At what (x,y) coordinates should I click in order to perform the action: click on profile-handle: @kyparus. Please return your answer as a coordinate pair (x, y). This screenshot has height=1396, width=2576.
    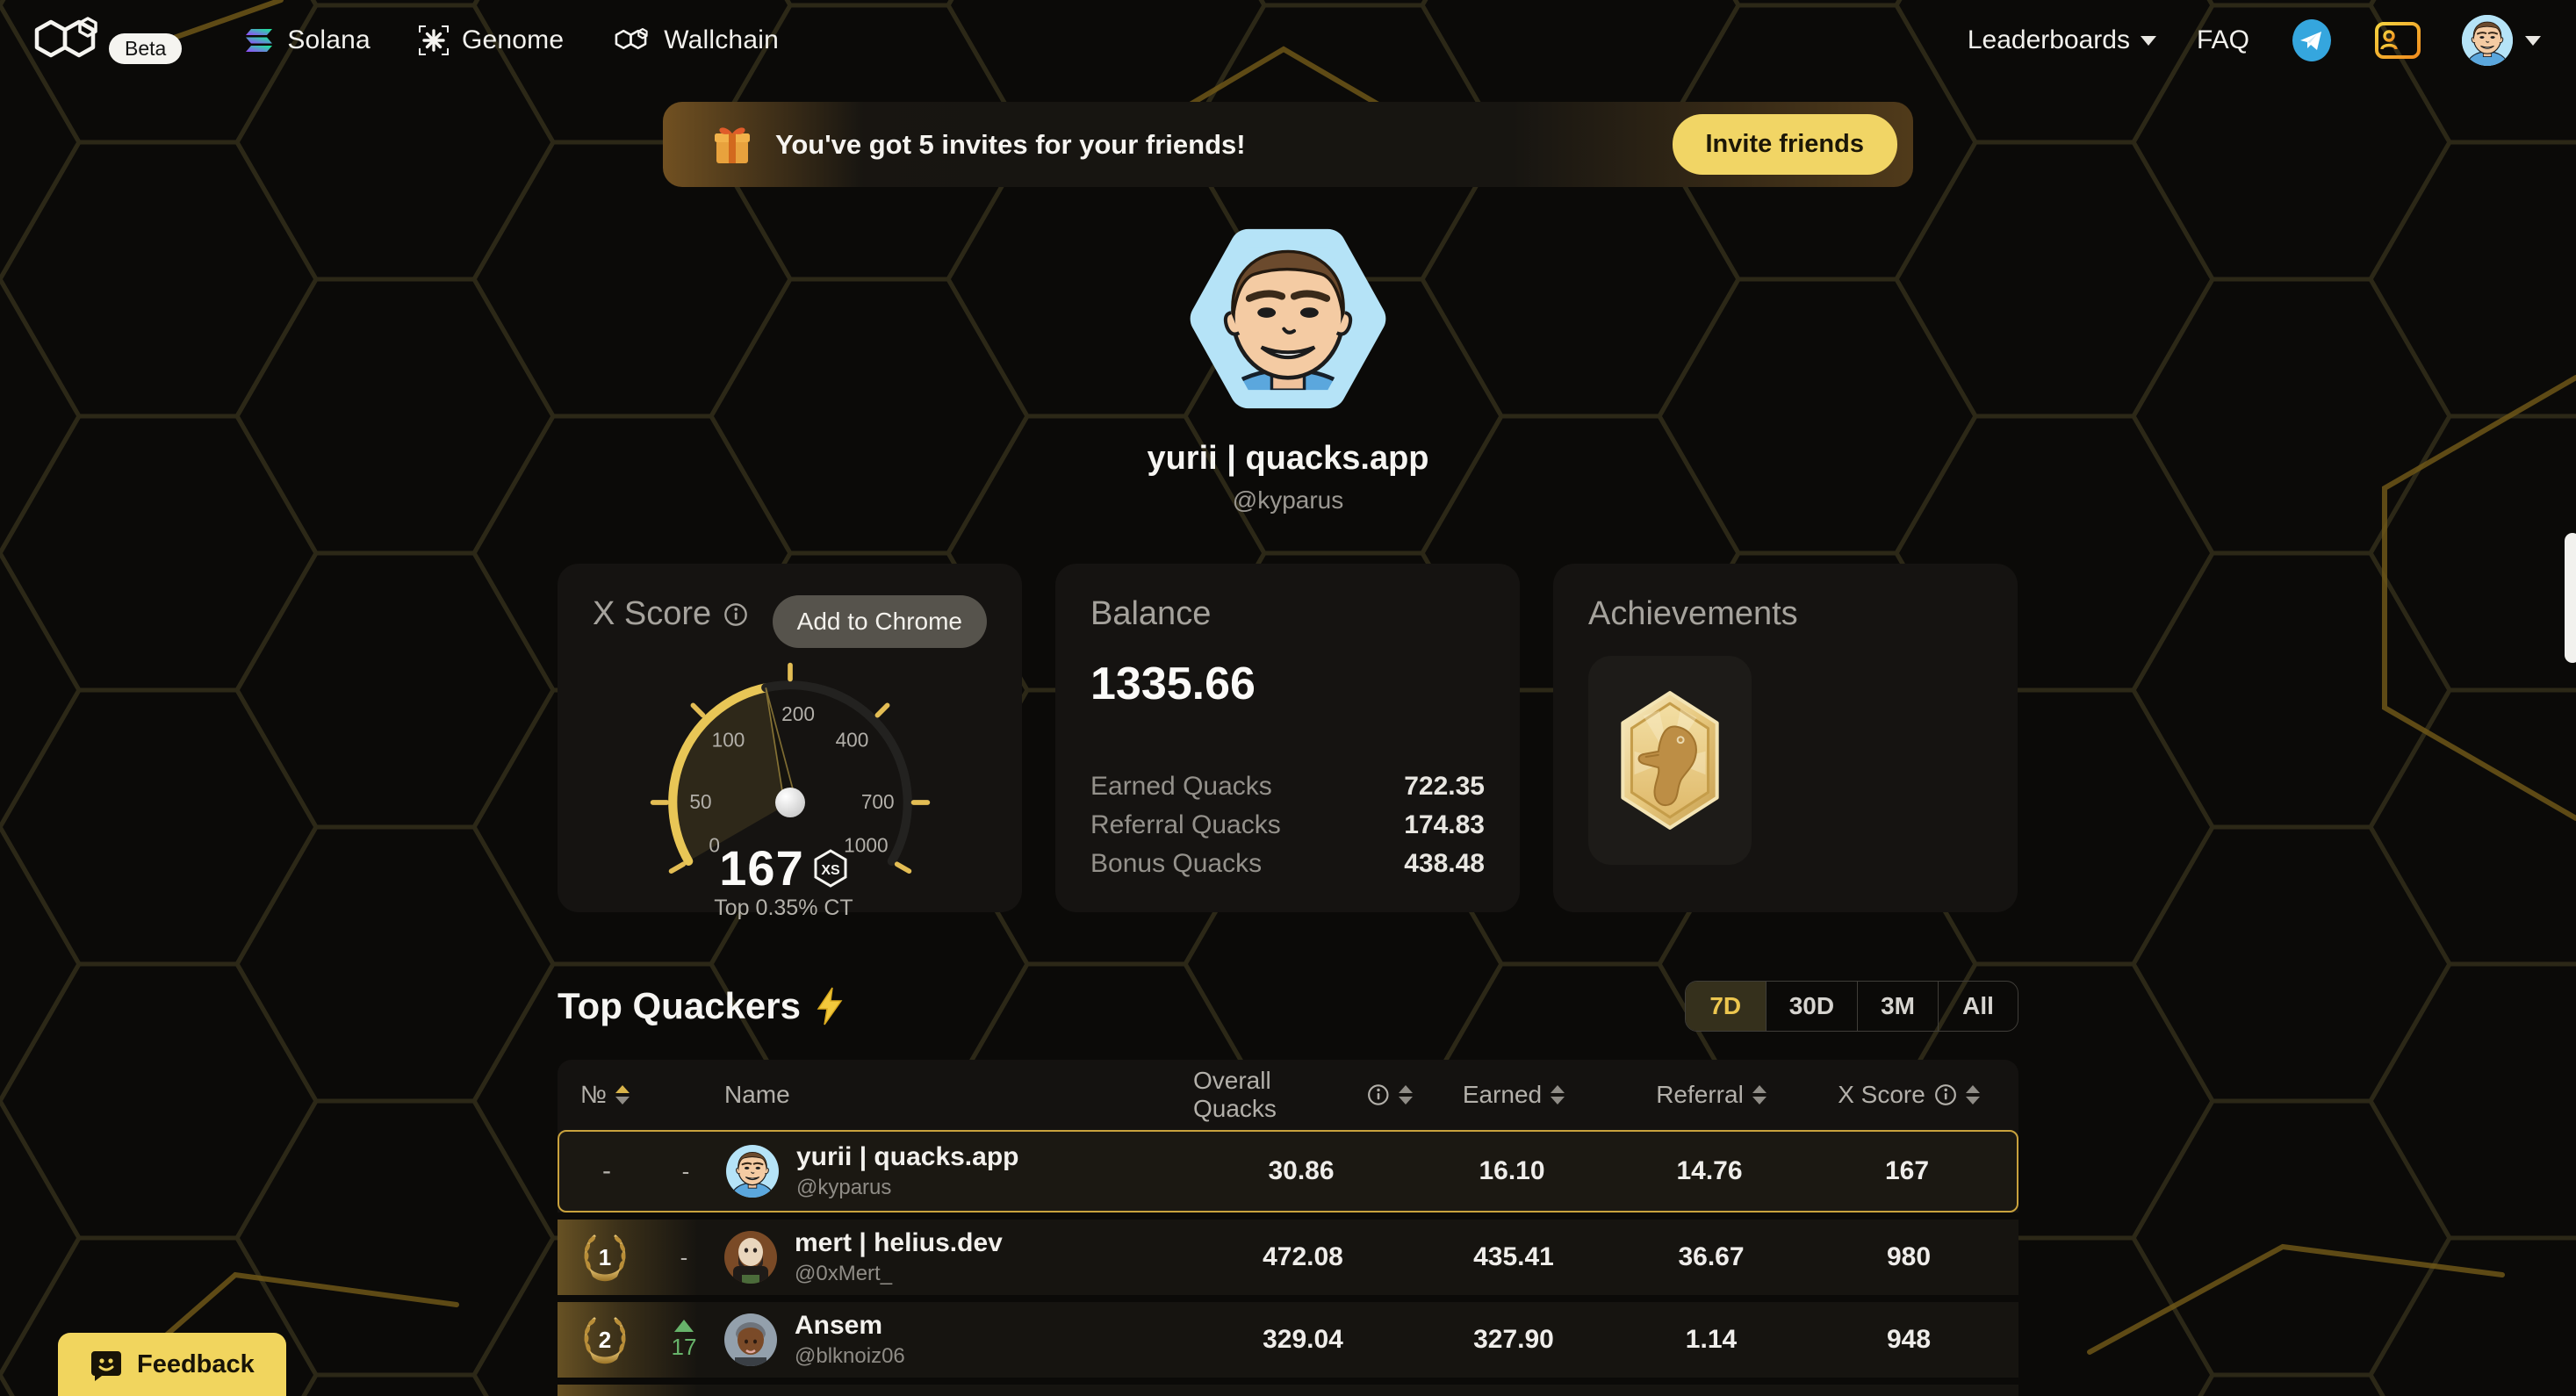
    Looking at the image, I should click on (1288, 500).